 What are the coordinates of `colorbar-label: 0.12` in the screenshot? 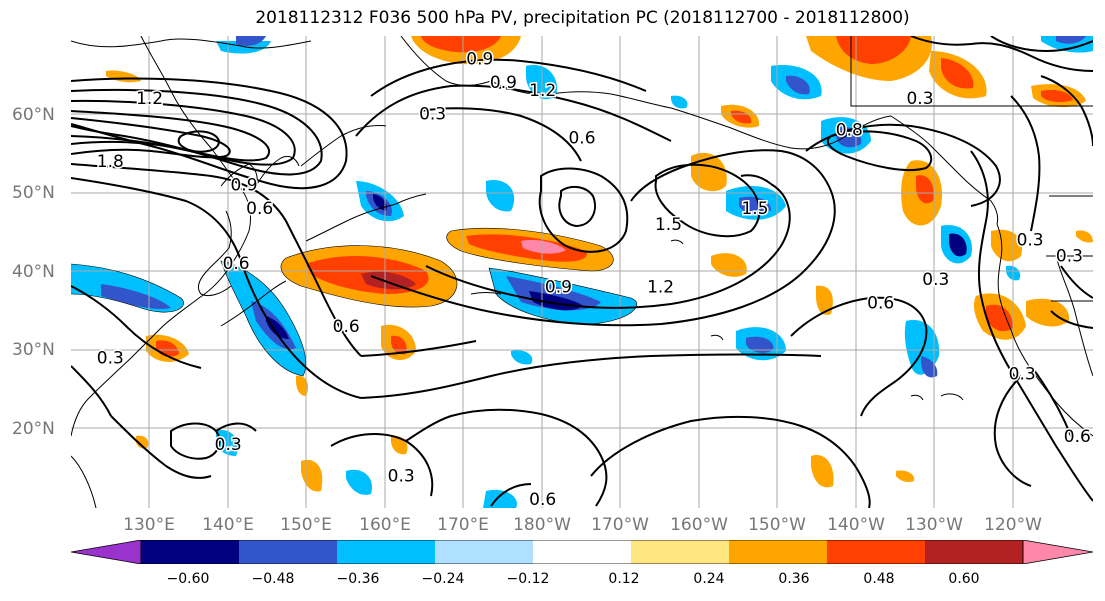 It's located at (624, 579).